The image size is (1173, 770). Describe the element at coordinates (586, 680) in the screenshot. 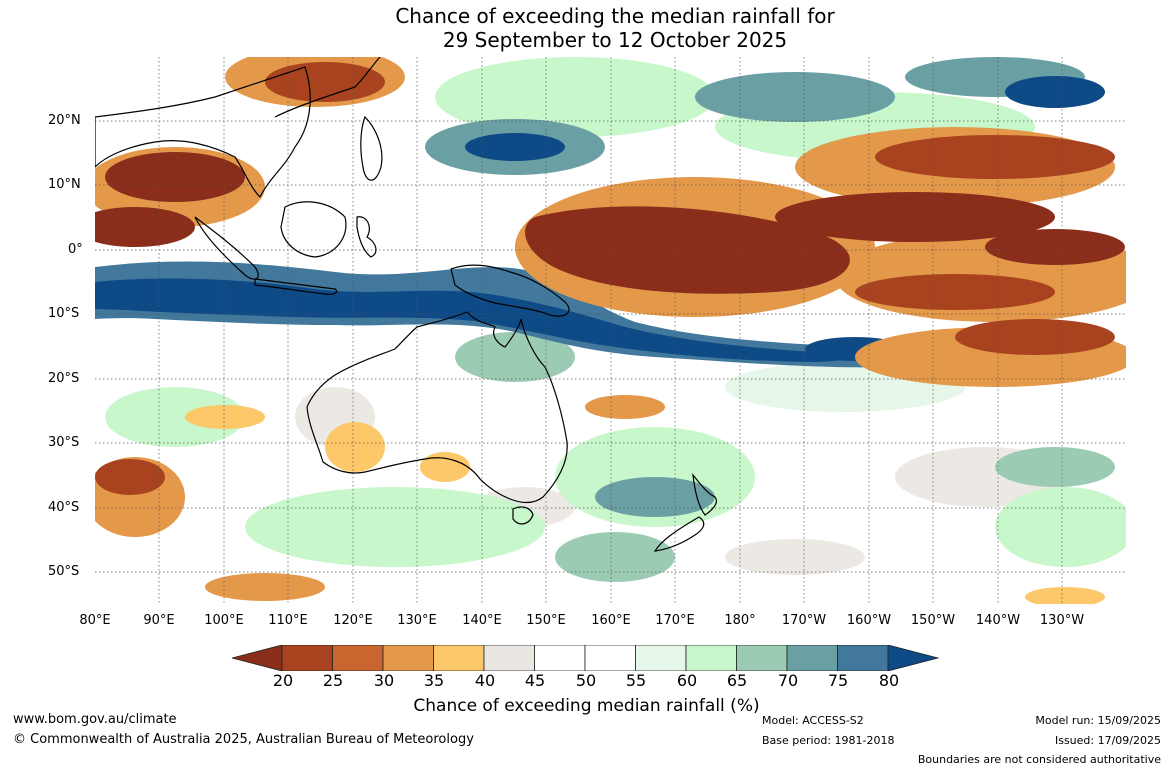

I see `colorbar-tick-50: 50` at that location.